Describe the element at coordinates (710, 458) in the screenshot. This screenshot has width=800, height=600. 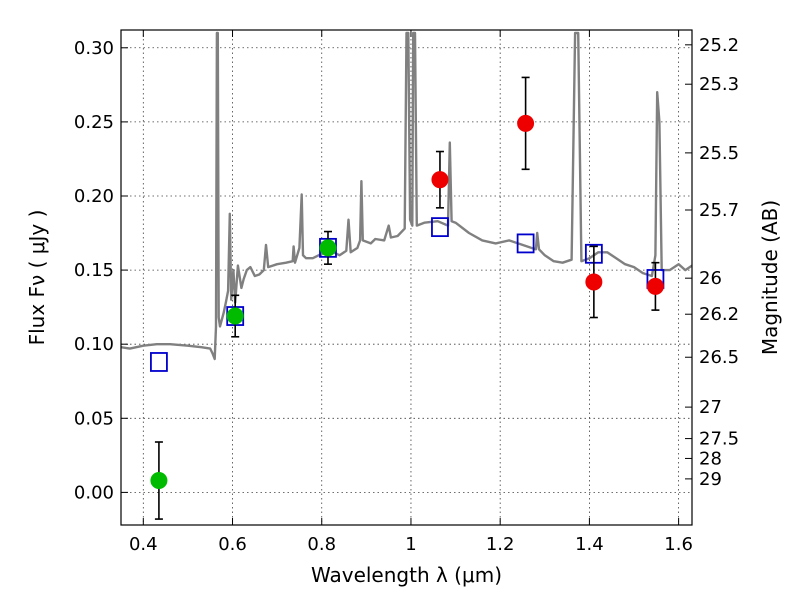
I see `y2-tick-label: 28` at that location.